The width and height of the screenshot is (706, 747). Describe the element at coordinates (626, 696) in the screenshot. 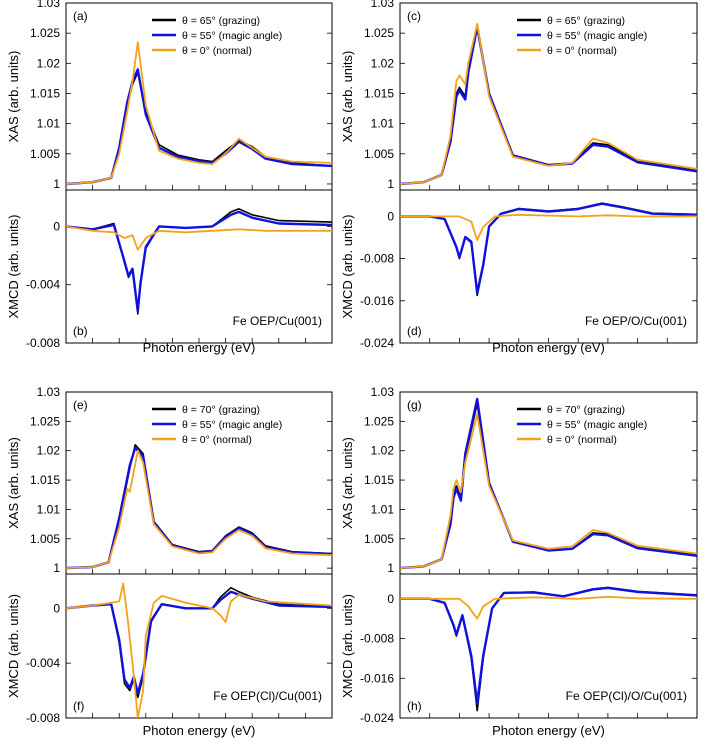

I see `sample-label: Fe OEP(Cl)/O/Cu(001)` at that location.